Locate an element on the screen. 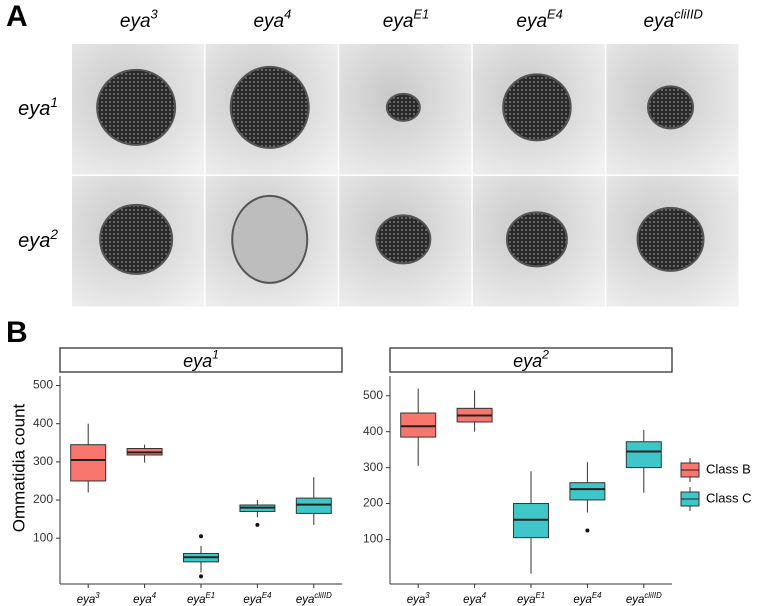 This screenshot has width=758, height=606. row-label-sup: 1 is located at coordinates (54, 102).